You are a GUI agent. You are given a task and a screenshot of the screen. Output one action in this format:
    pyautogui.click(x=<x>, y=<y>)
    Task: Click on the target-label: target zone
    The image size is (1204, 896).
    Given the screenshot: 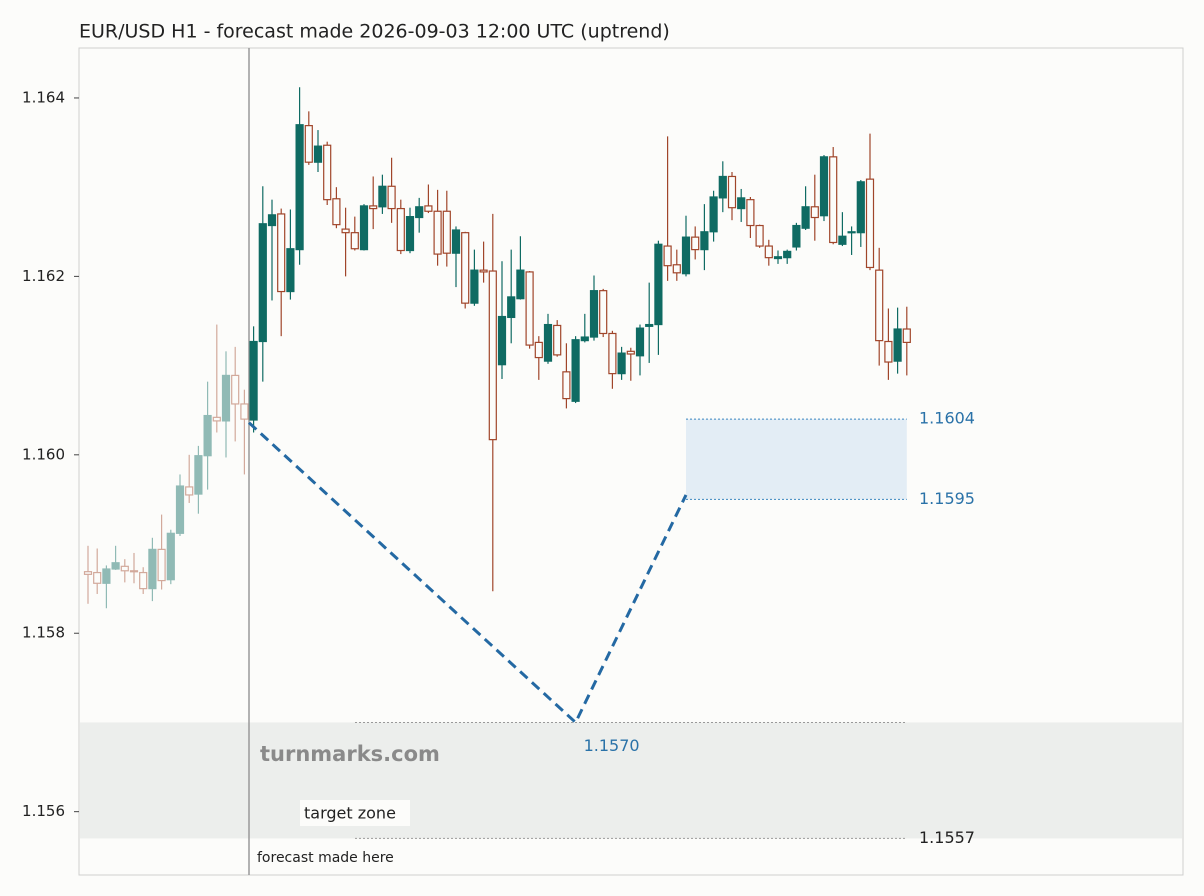 What is the action you would take?
    pyautogui.click(x=350, y=813)
    